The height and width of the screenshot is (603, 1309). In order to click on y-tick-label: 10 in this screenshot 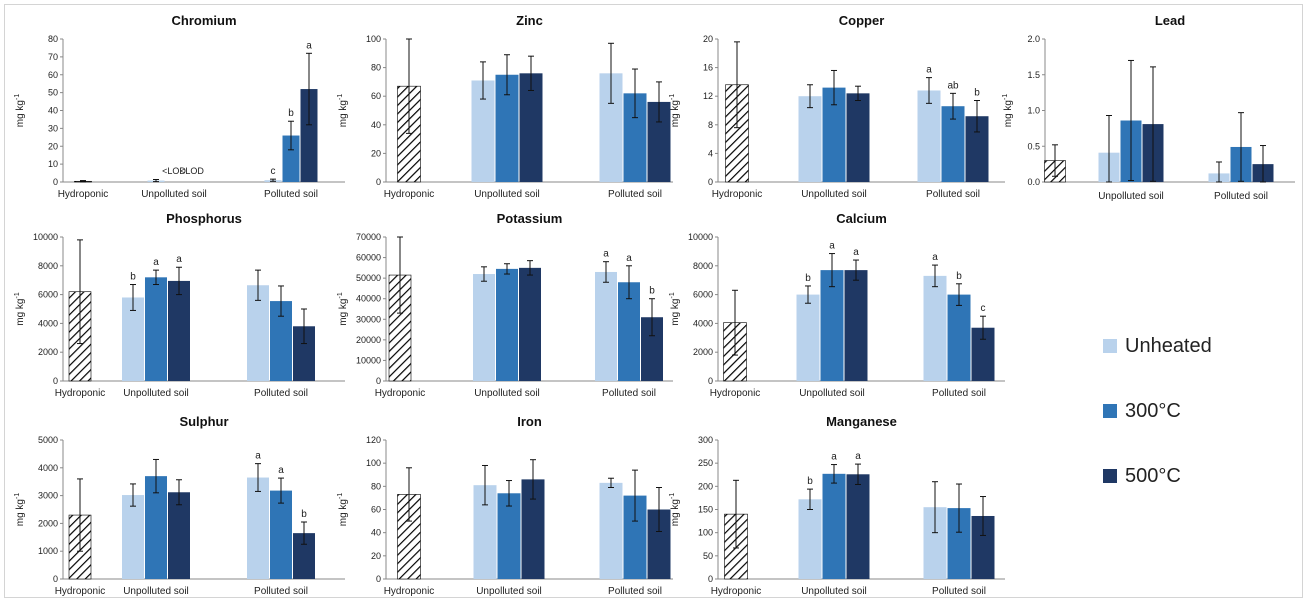, I will do `click(53, 164)`.